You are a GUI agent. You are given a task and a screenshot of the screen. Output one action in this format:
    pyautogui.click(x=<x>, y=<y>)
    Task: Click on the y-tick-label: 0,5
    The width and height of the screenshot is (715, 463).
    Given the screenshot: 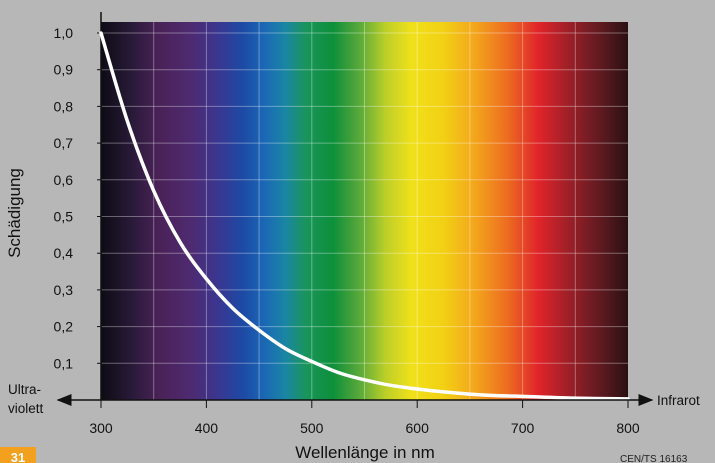 What is the action you would take?
    pyautogui.click(x=64, y=217)
    